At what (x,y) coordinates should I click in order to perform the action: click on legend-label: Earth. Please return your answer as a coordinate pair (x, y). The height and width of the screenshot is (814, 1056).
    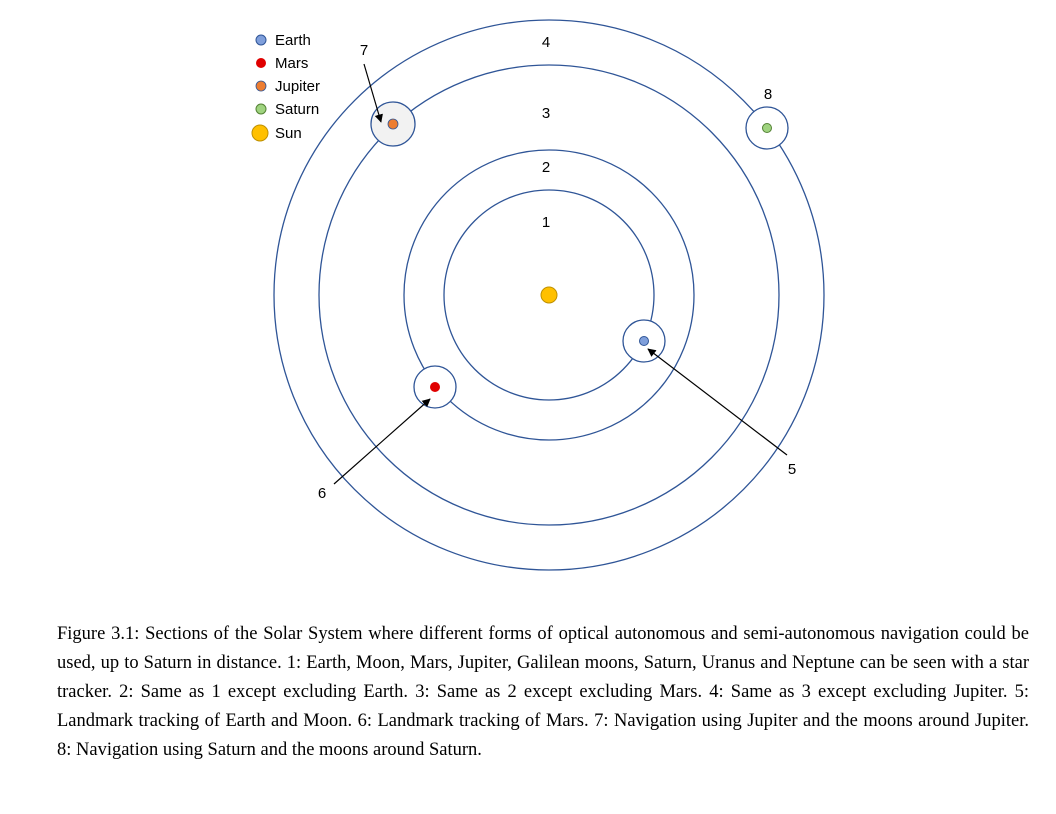
    Looking at the image, I should click on (293, 40).